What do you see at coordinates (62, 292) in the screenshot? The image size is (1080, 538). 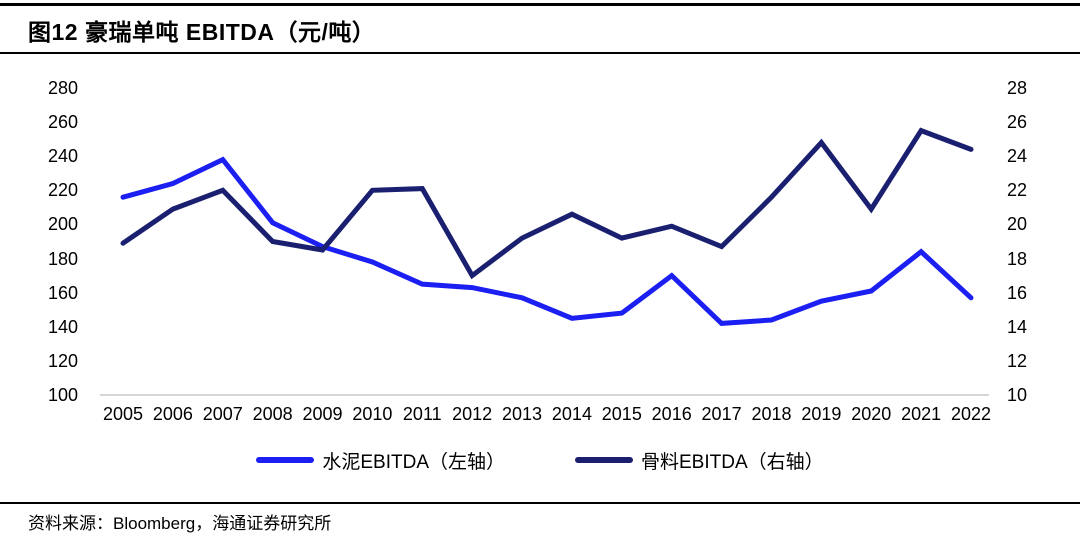 I see `left-axis-tick: 160` at bounding box center [62, 292].